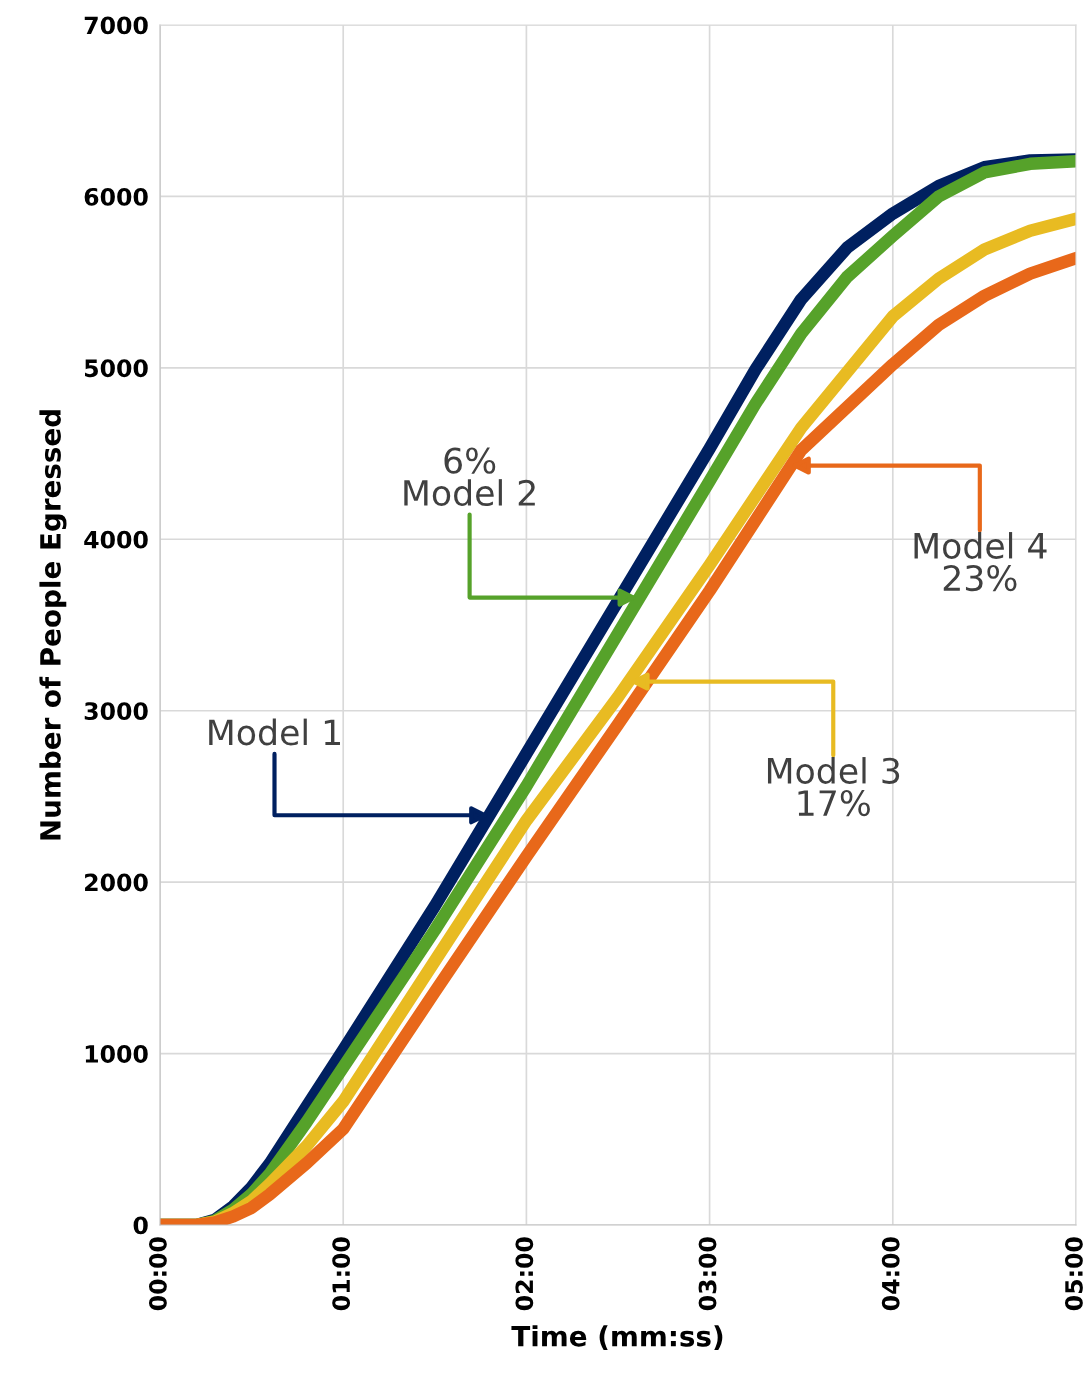 Image resolution: width=1089 pixels, height=1393 pixels. I want to click on y-tick-label: 6000, so click(116, 196).